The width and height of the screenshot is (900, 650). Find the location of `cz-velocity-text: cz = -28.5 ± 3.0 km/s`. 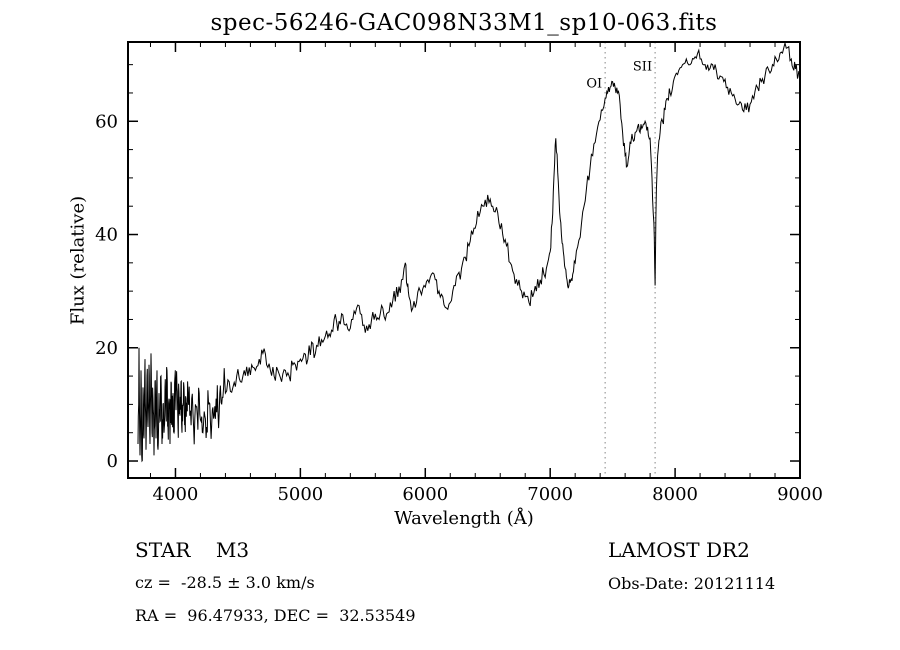

cz-velocity-text: cz = -28.5 ± 3.0 km/s is located at coordinates (225, 582).